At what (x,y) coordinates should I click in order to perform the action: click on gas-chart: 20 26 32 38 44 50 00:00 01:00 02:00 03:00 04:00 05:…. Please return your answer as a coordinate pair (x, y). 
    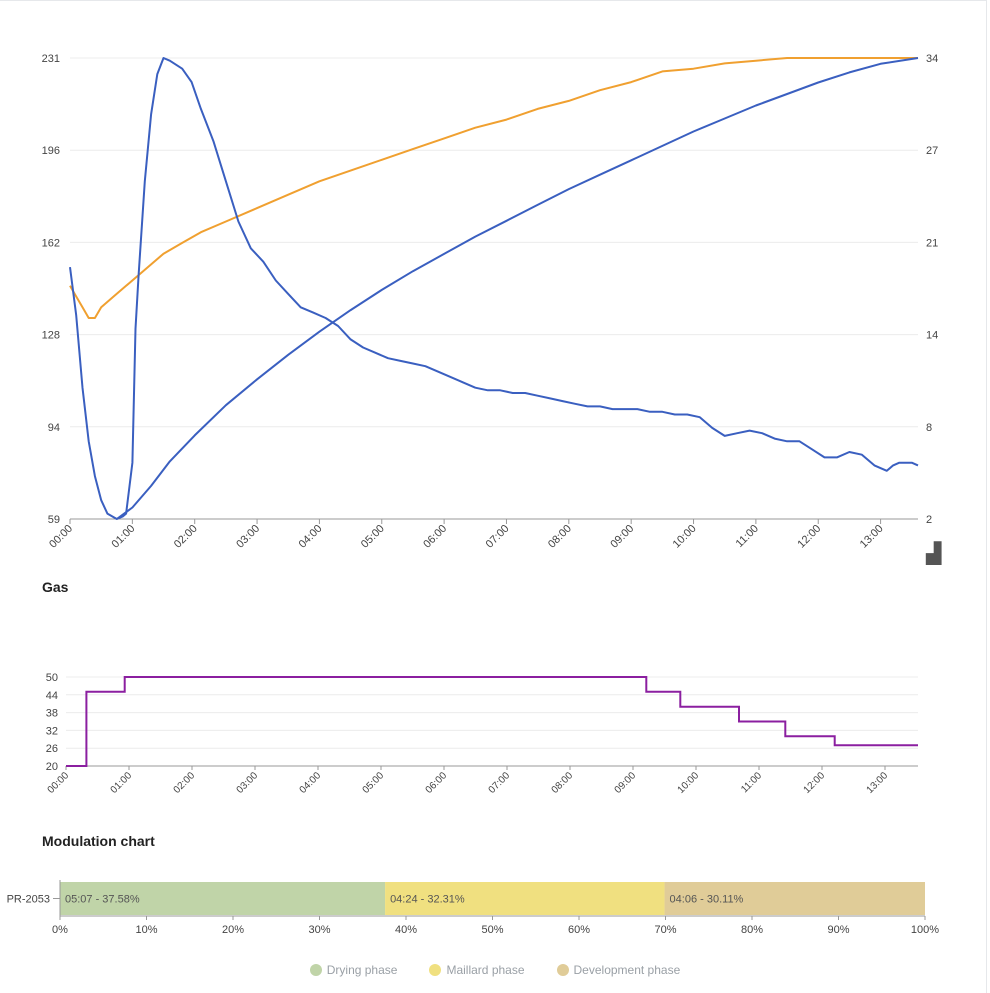
    Looking at the image, I should click on (482, 734).